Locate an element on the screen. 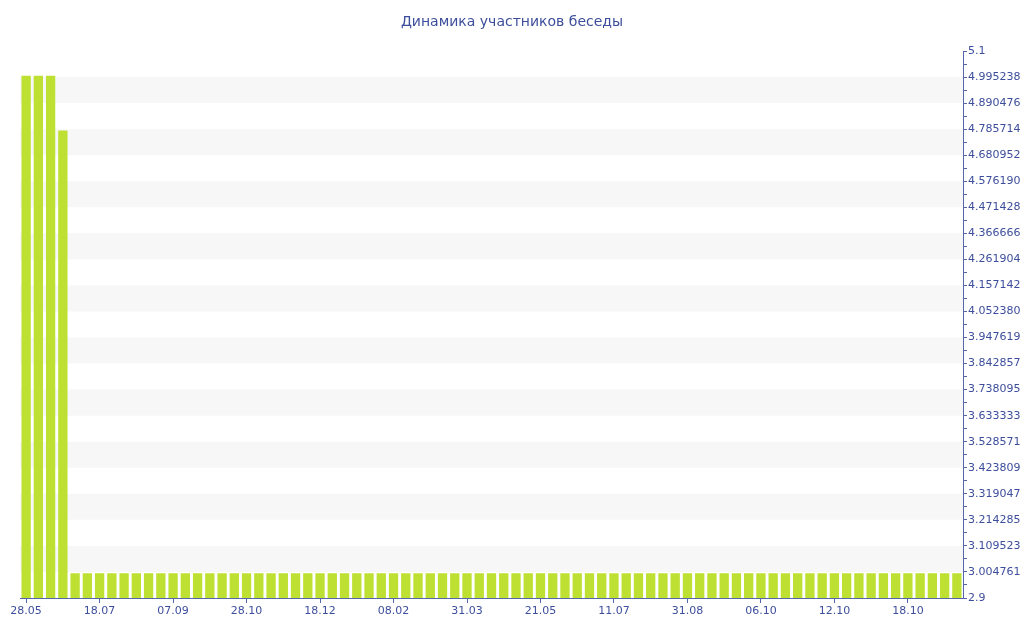 The width and height of the screenshot is (1024, 640). y-tick-label: 2.9 is located at coordinates (977, 597).